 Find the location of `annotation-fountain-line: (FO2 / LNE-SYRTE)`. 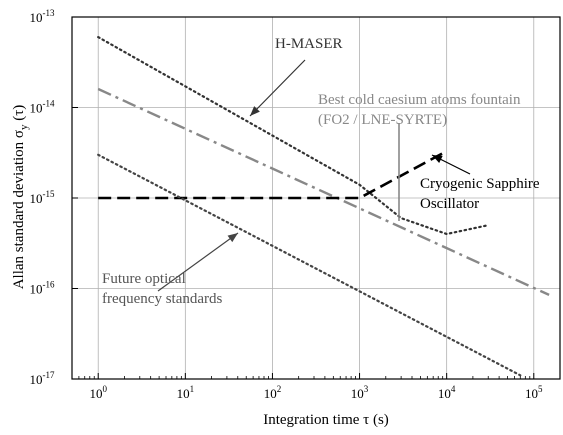

annotation-fountain-line: (FO2 / LNE-SYRTE) is located at coordinates (382, 120).